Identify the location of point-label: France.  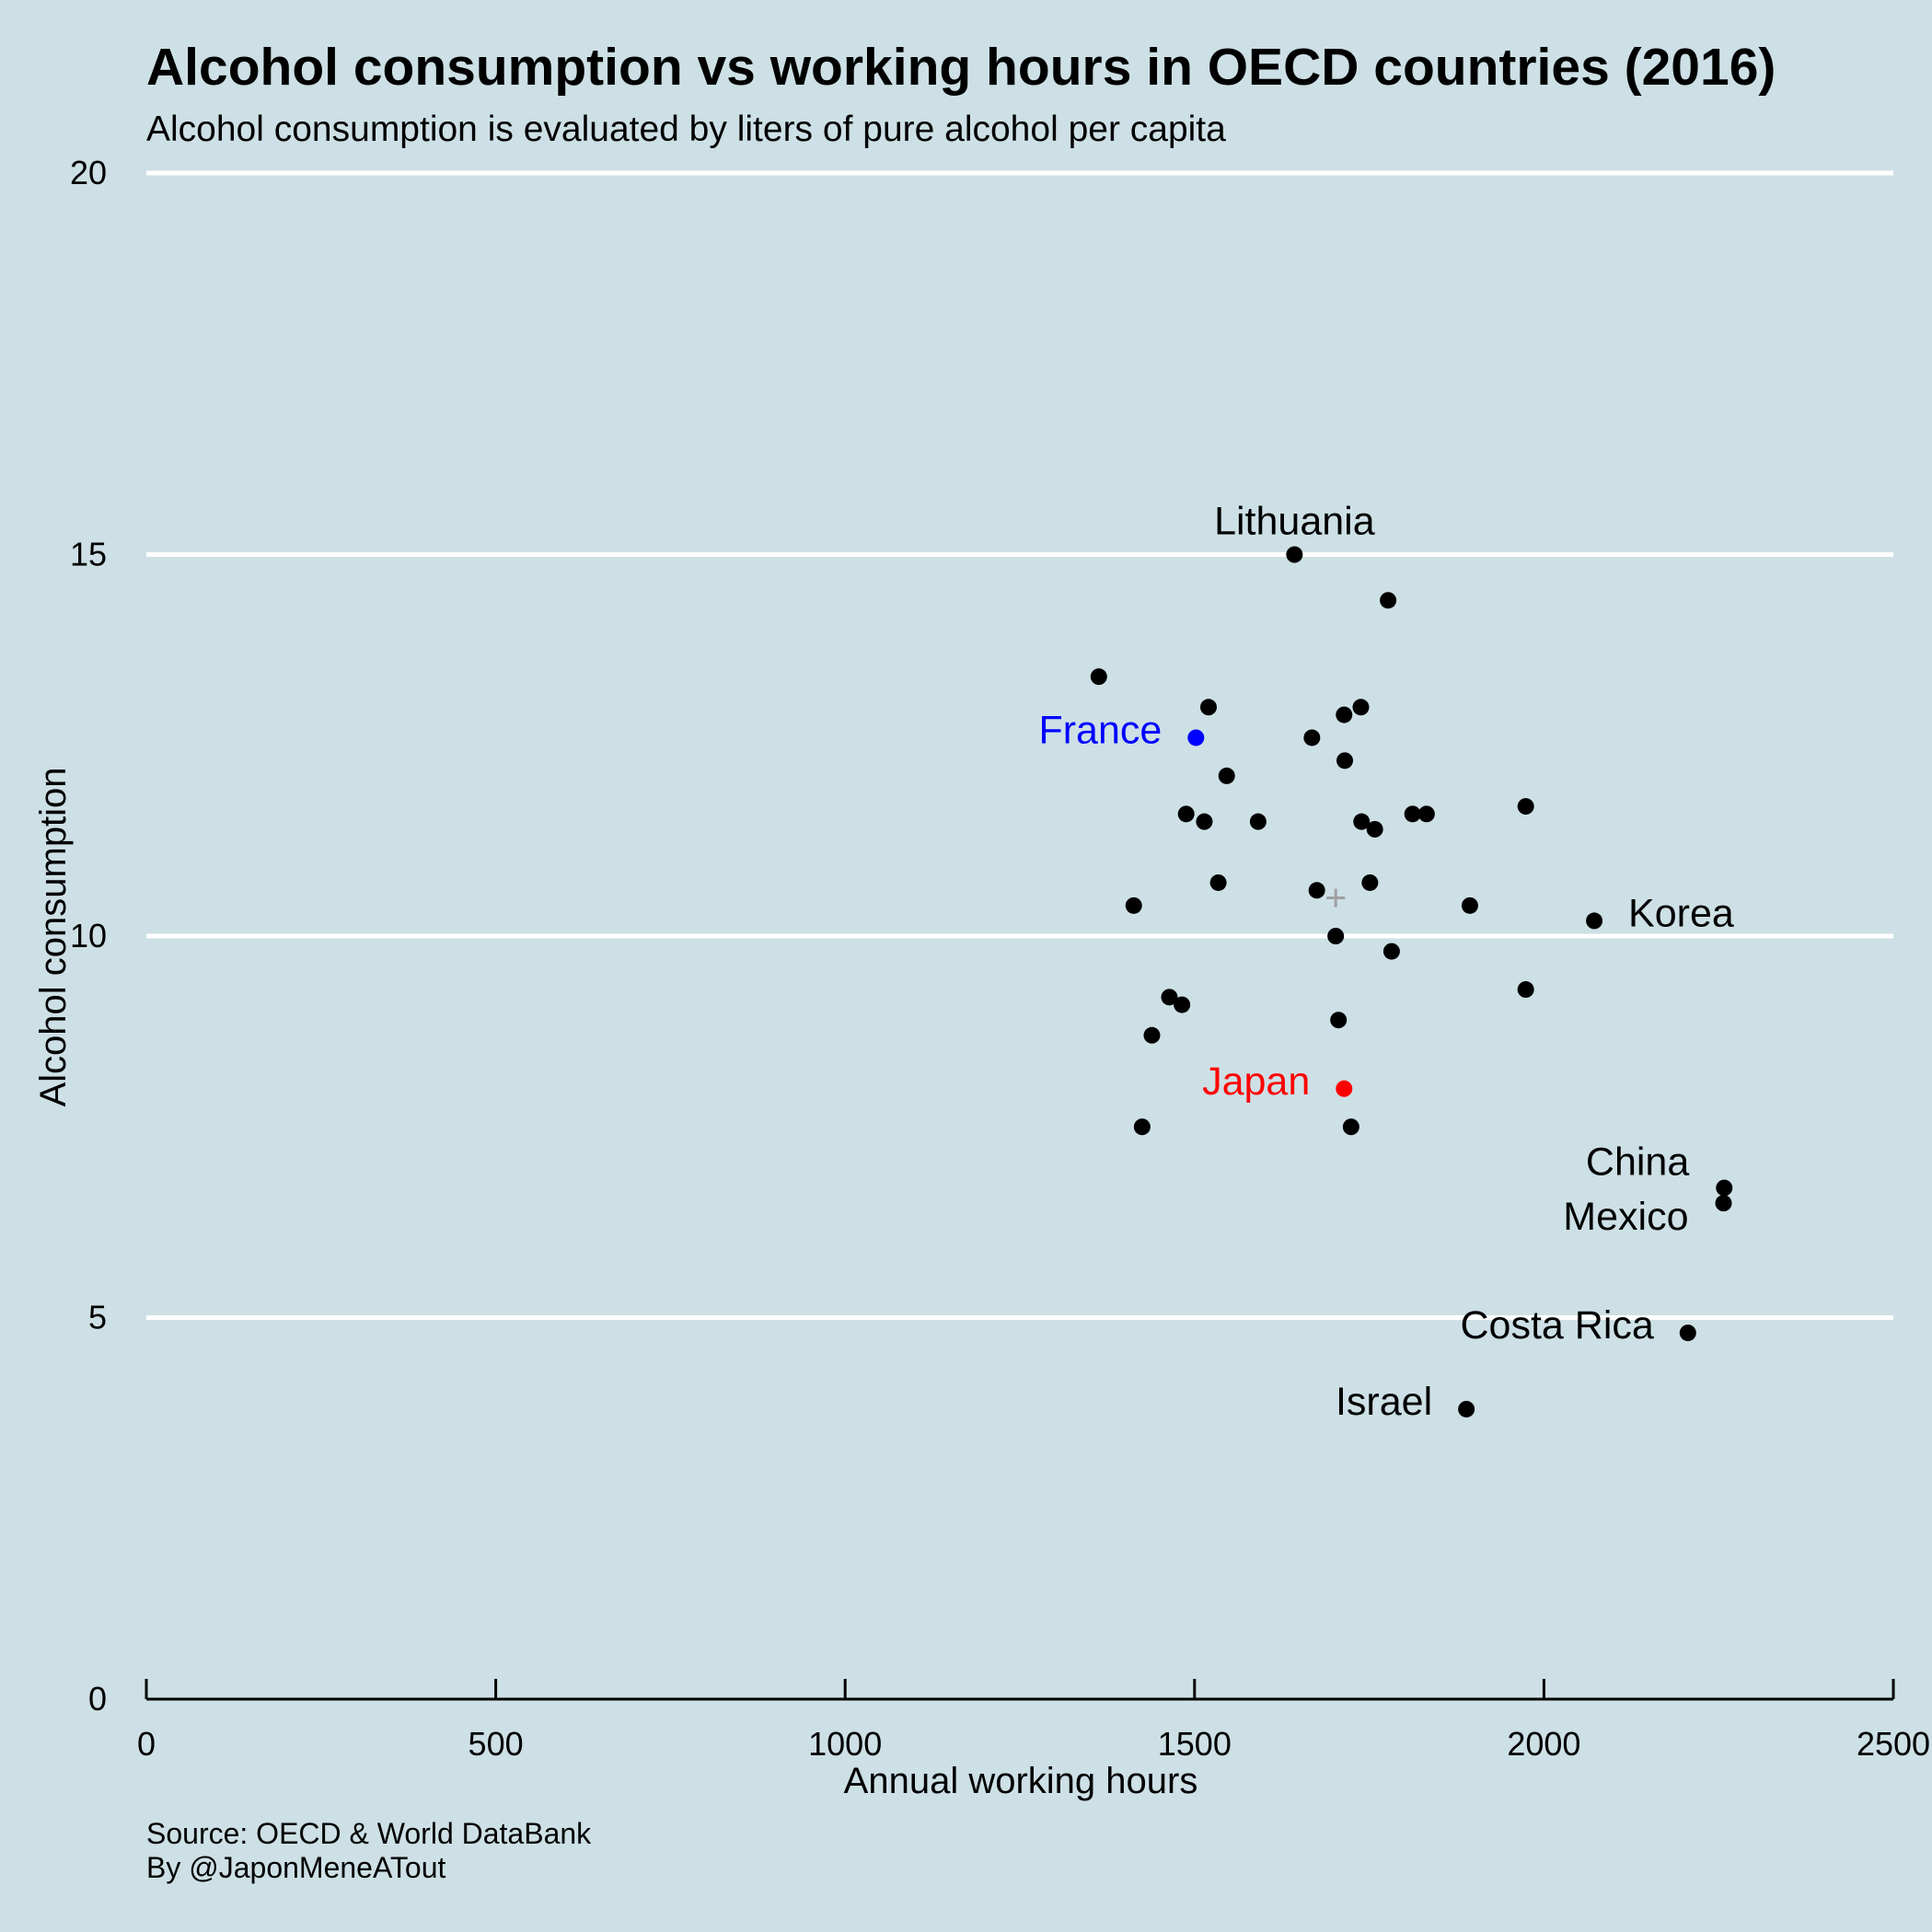
(1100, 730).